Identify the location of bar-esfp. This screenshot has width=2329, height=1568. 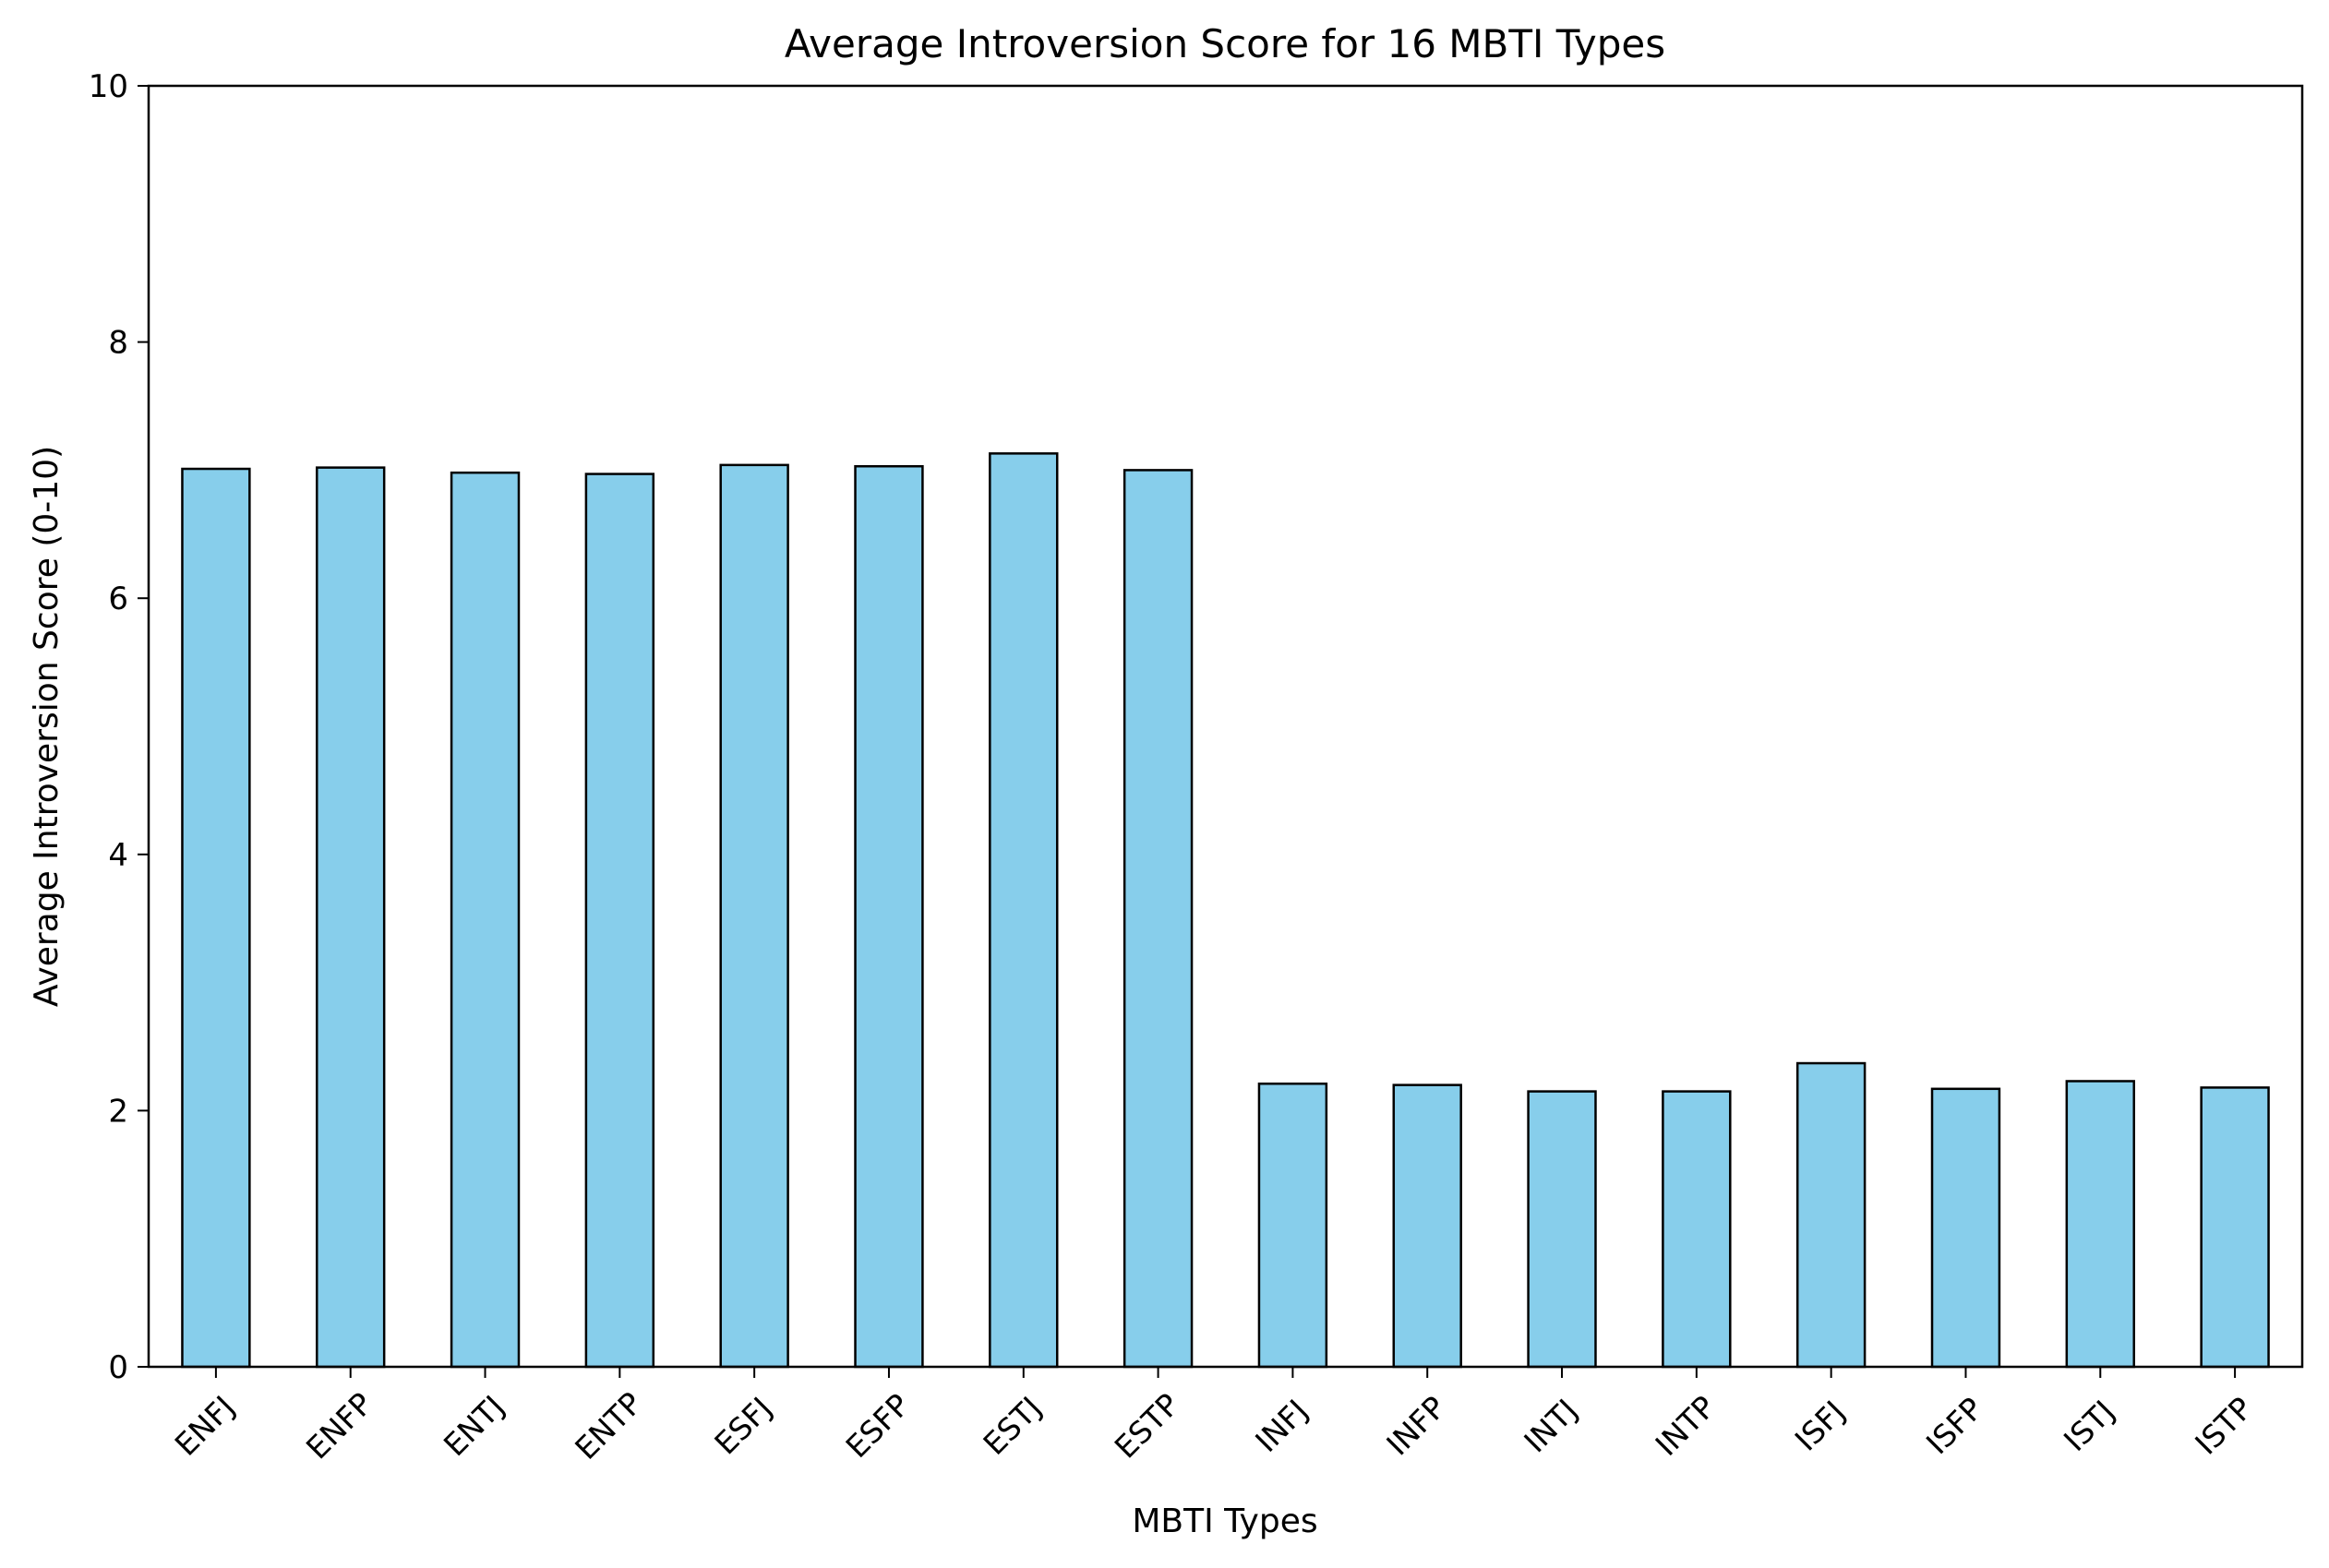
(889, 917).